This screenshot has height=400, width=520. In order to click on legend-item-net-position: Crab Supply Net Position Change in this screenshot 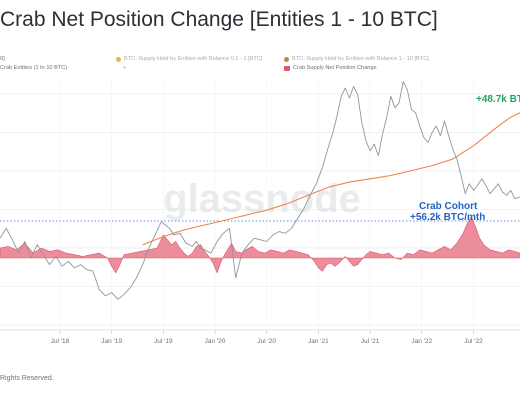, I will do `click(330, 68)`.